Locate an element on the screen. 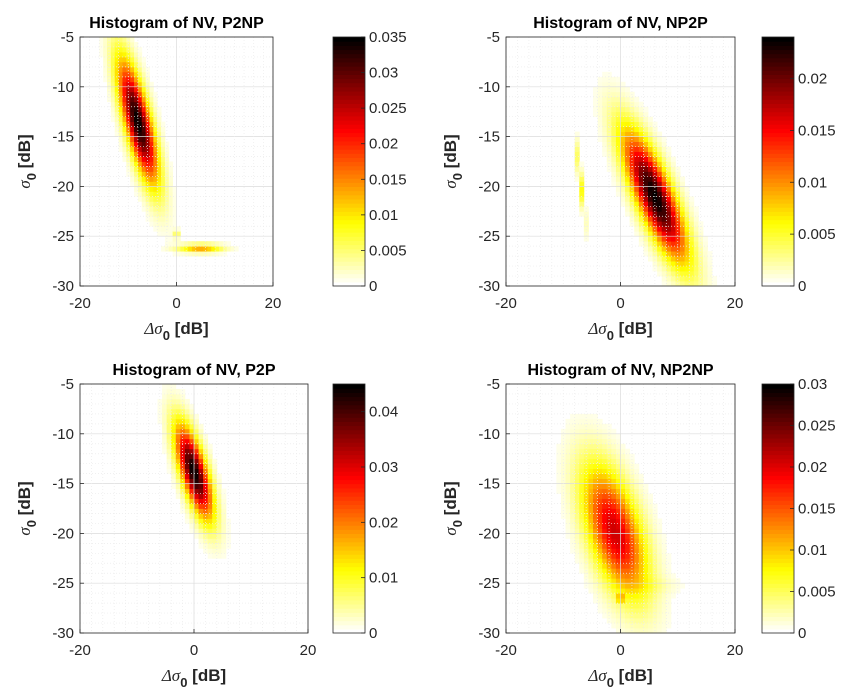 This screenshot has width=845, height=688. colorbar-tick-label: 0.025 is located at coordinates (388, 108).